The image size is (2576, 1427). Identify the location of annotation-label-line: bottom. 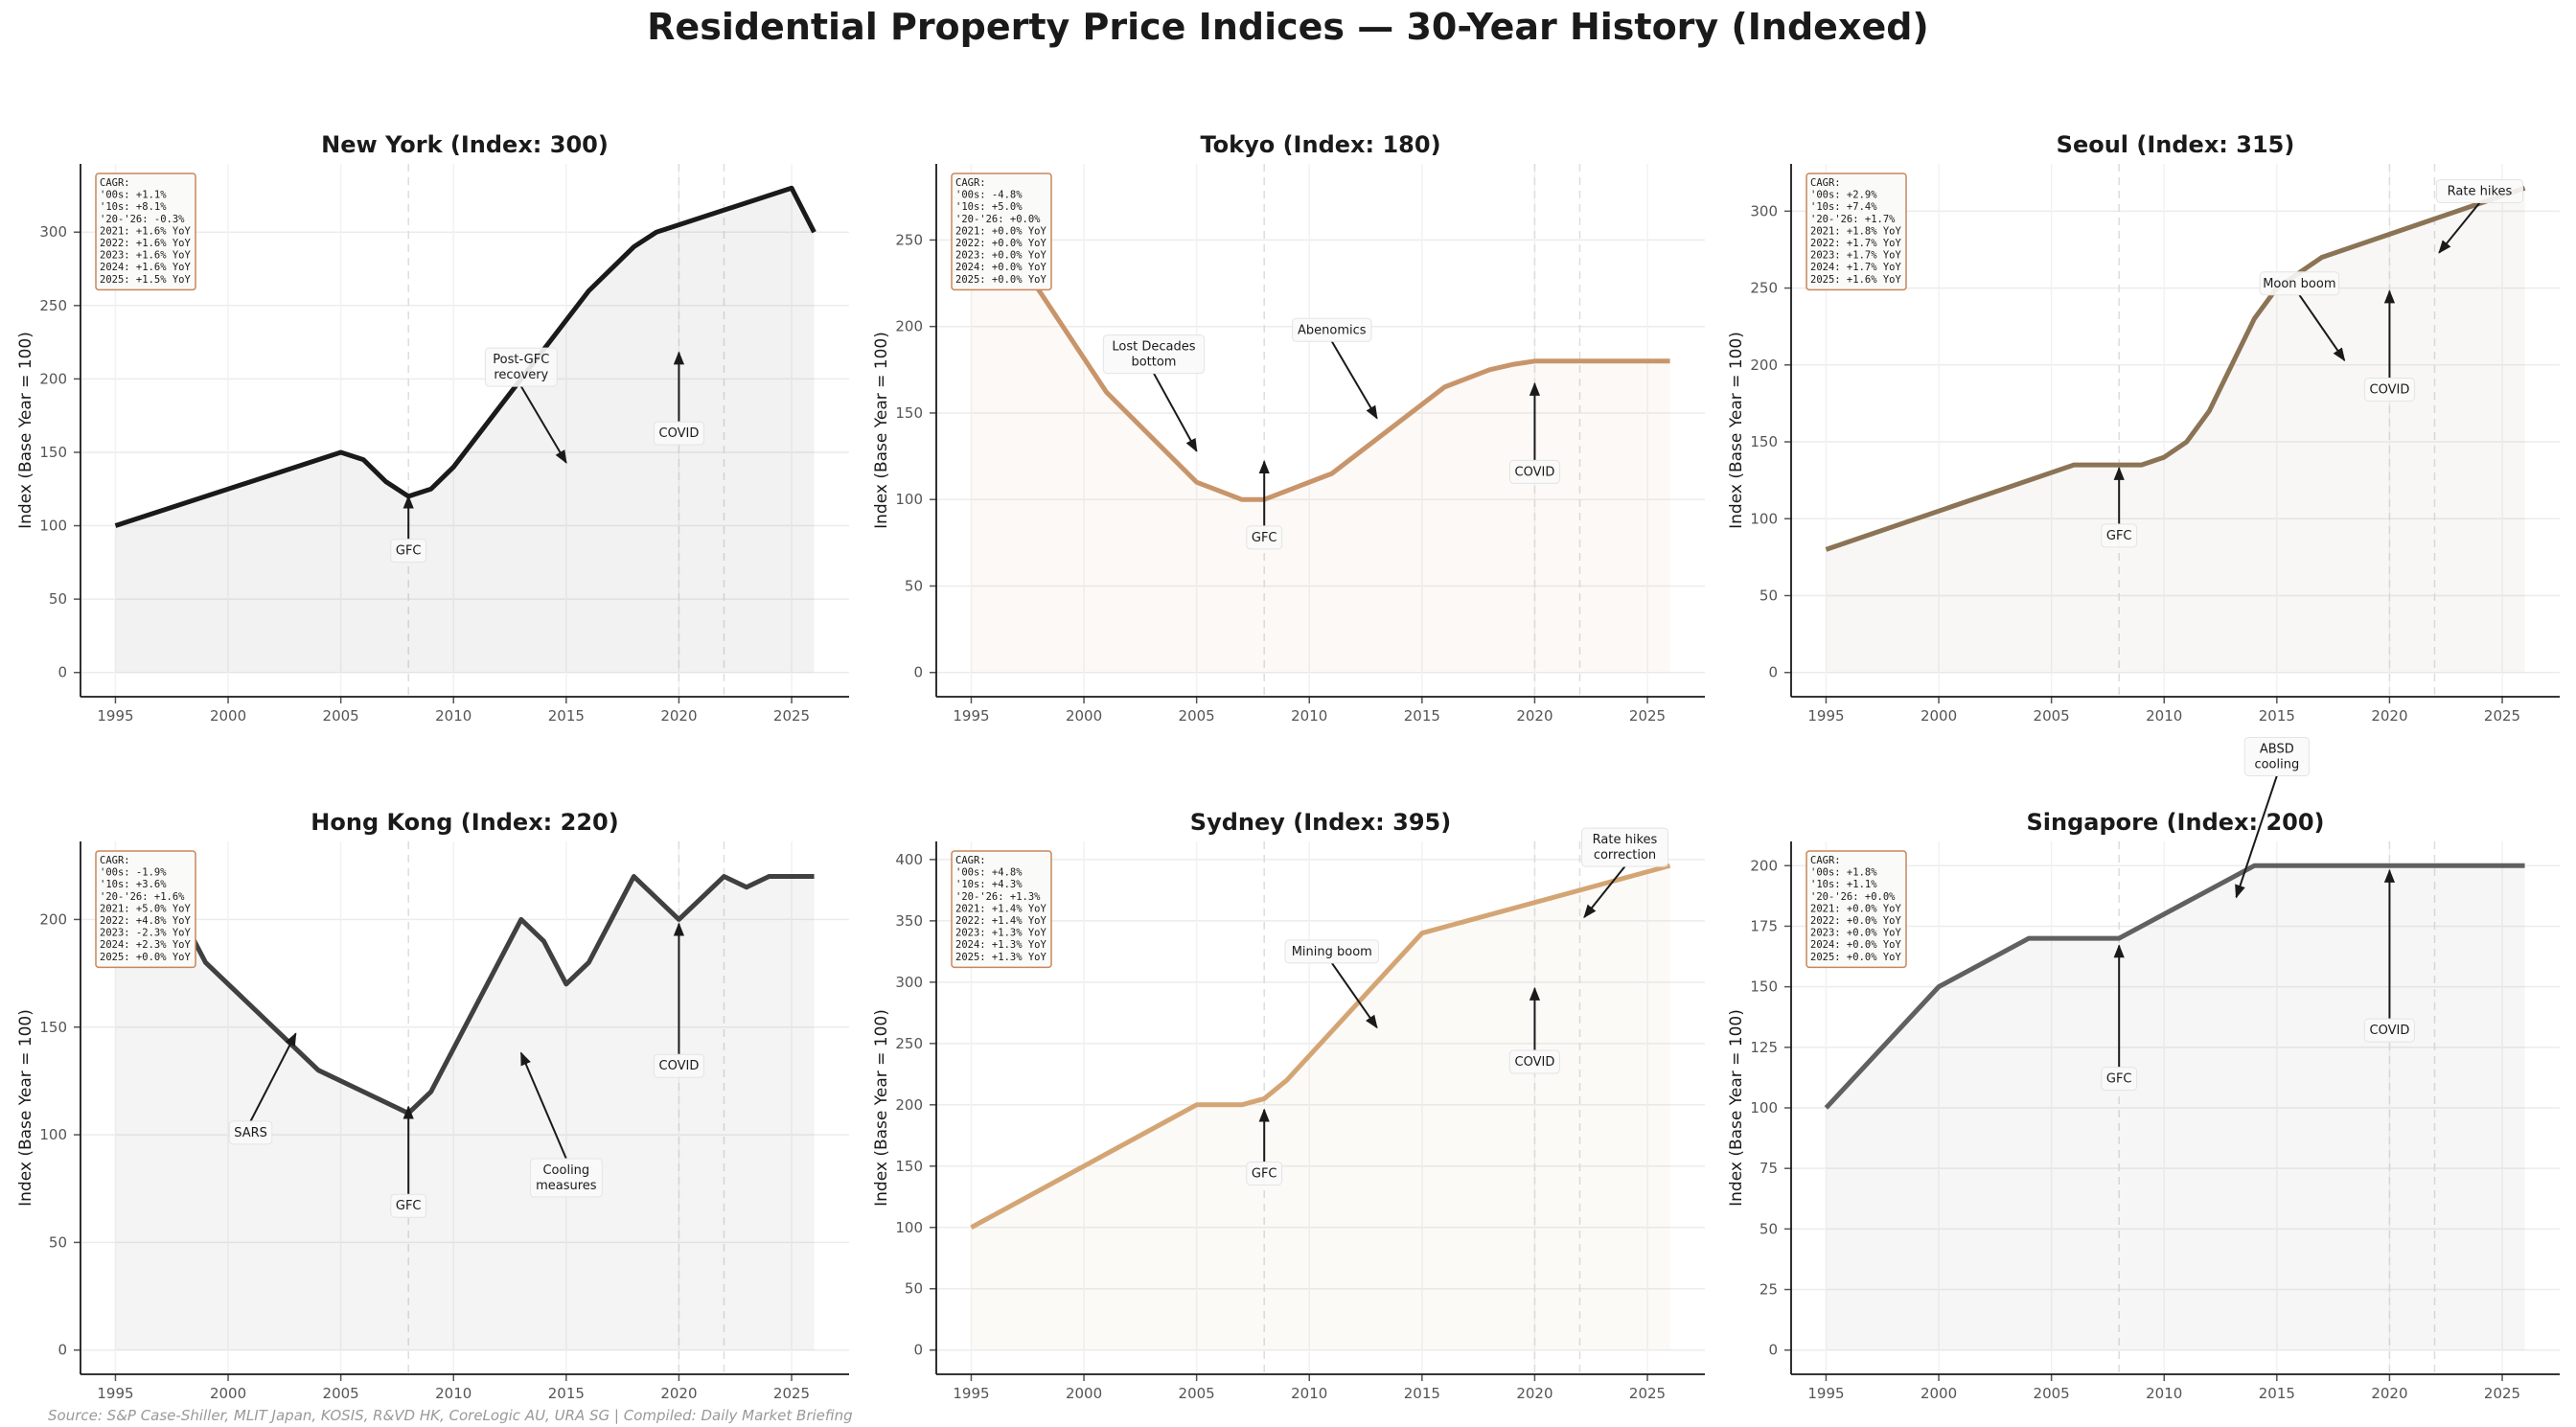
(1153, 363).